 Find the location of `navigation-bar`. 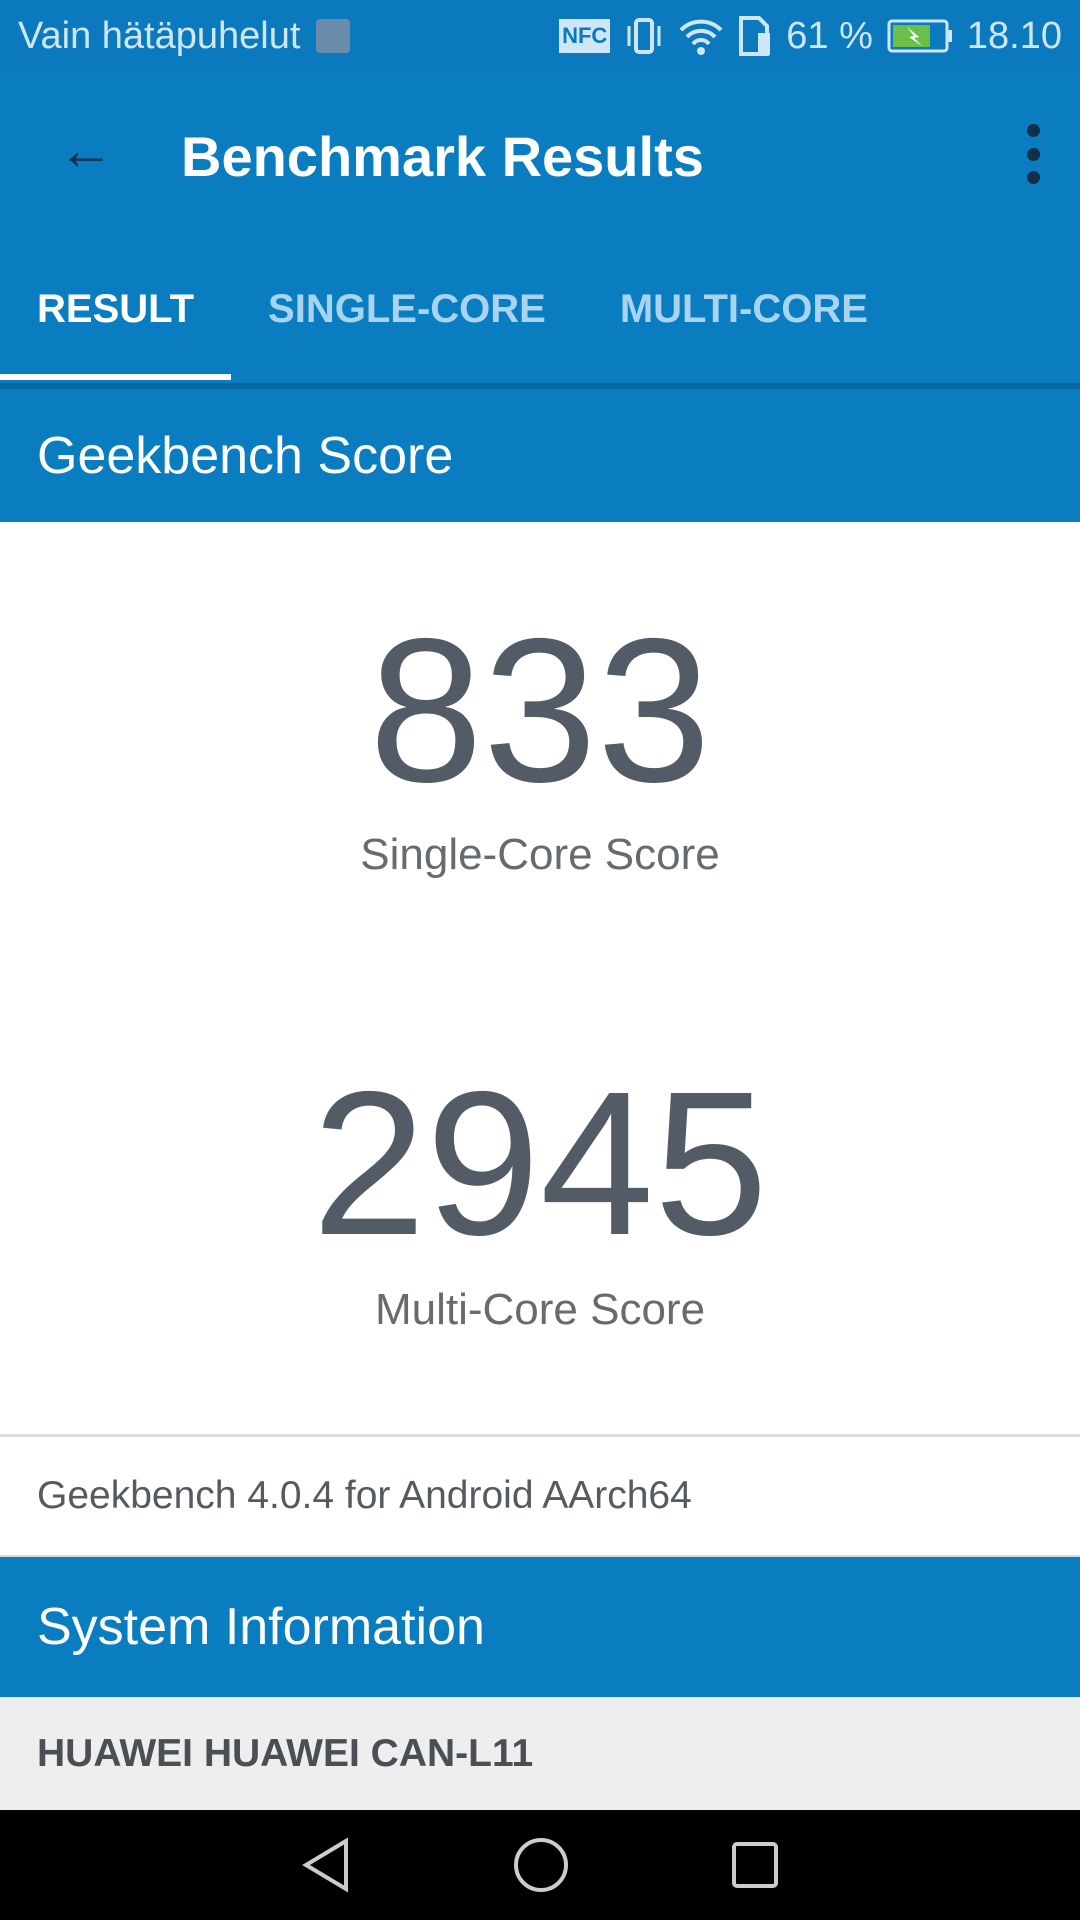

navigation-bar is located at coordinates (540, 1865).